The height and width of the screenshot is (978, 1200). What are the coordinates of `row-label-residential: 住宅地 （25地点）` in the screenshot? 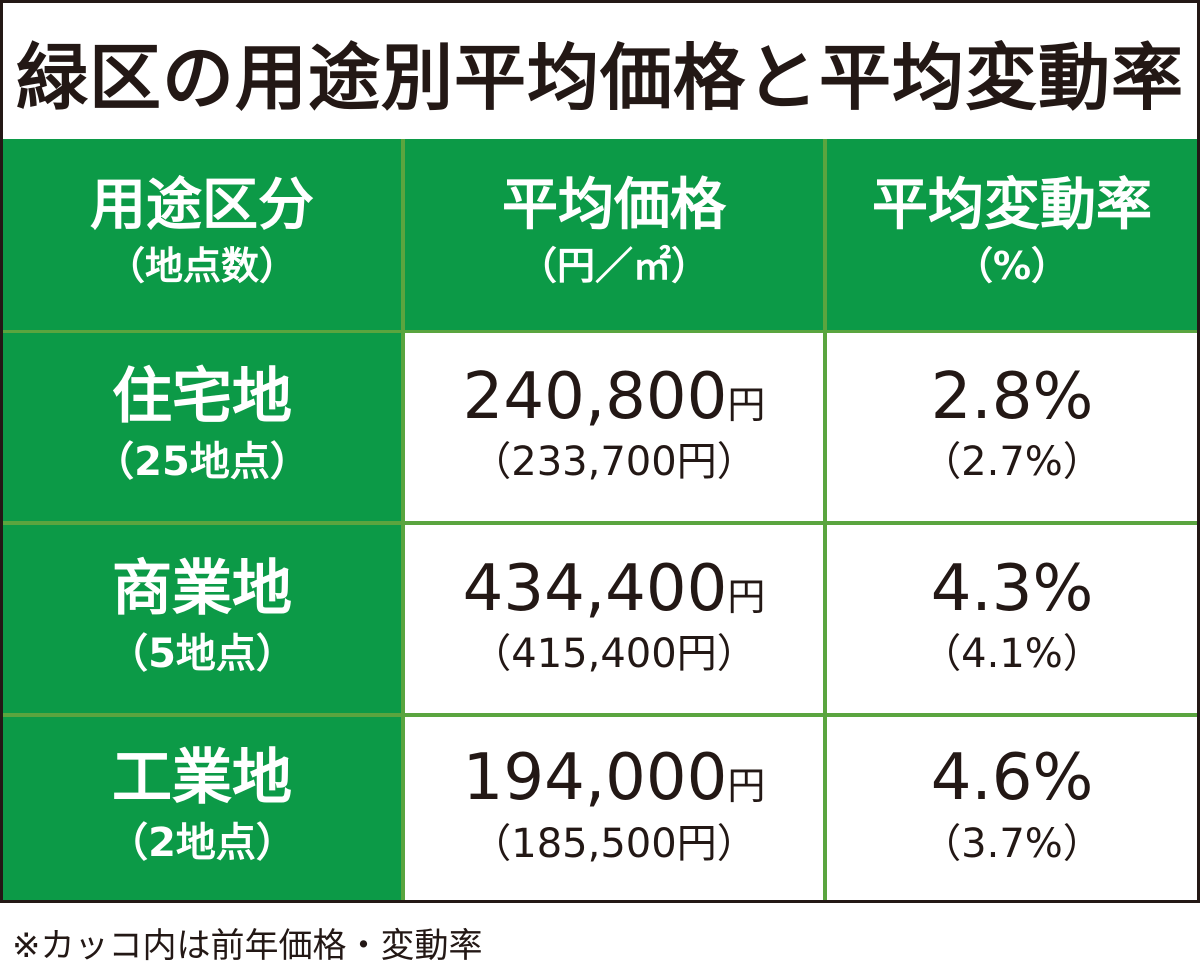 It's located at (202, 427).